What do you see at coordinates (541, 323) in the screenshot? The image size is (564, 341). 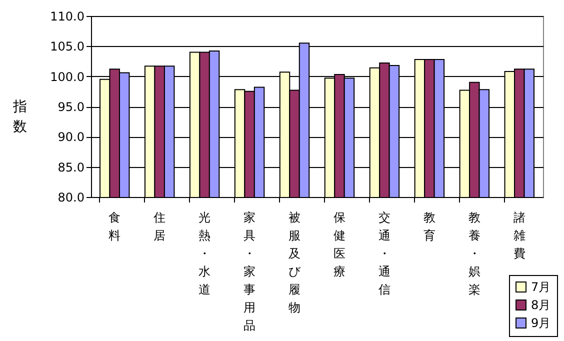 I see `legend-label: 9月` at bounding box center [541, 323].